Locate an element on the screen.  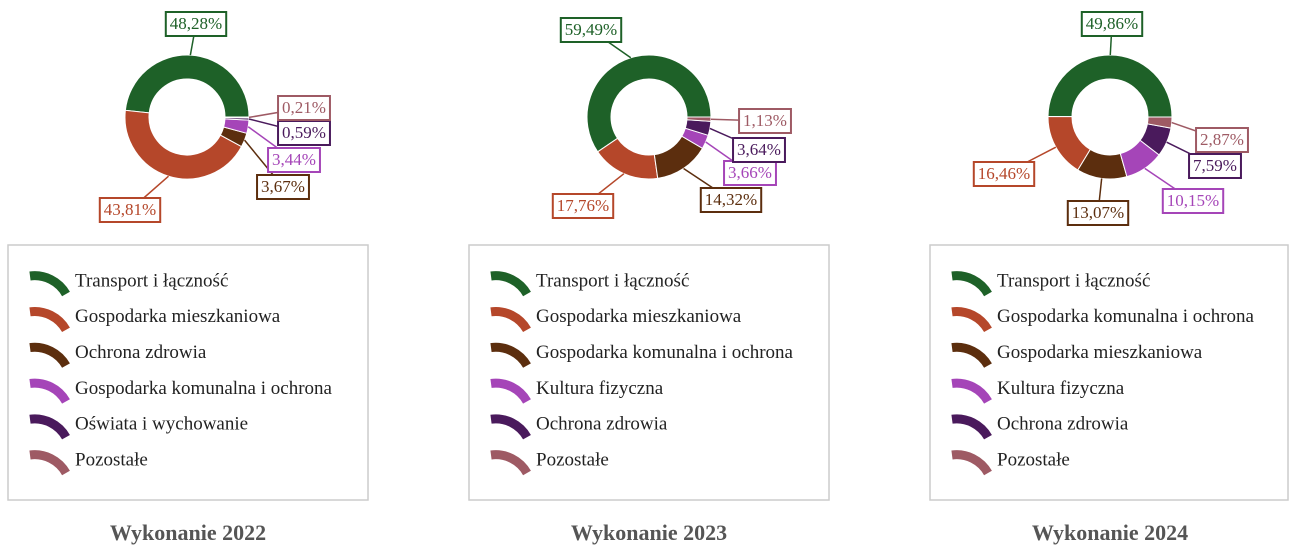
label-text: 13,07% is located at coordinates (1098, 212).